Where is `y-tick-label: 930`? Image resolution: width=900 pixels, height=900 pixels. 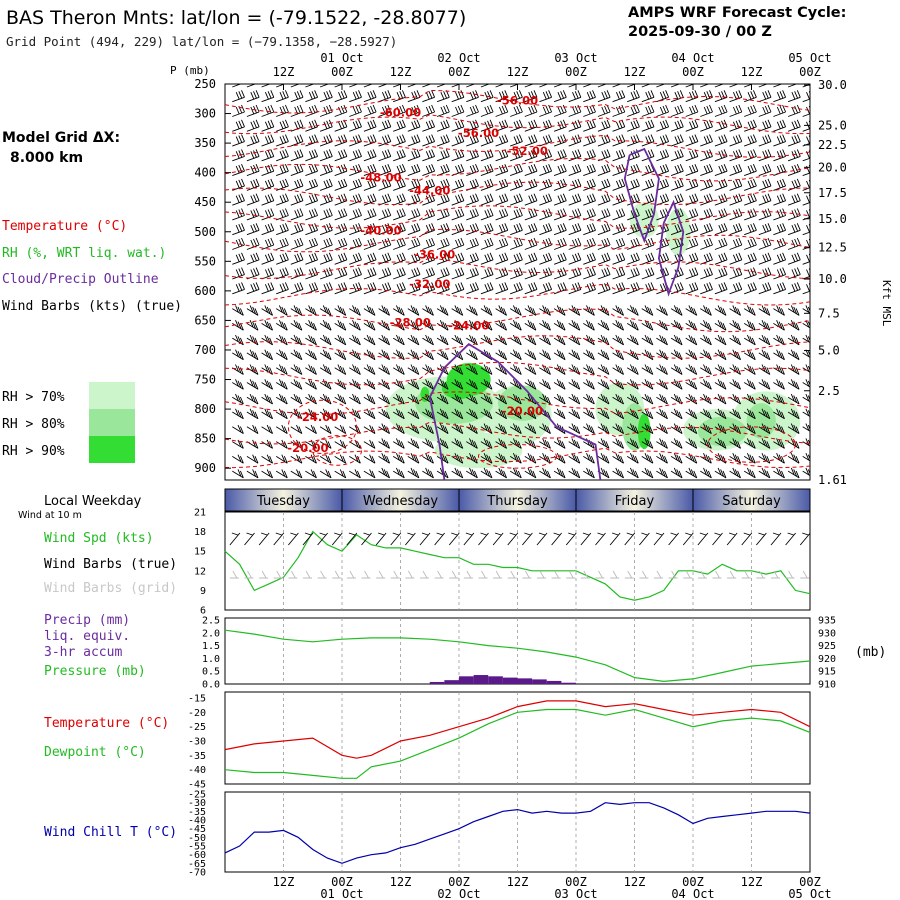 y-tick-label: 930 is located at coordinates (827, 633).